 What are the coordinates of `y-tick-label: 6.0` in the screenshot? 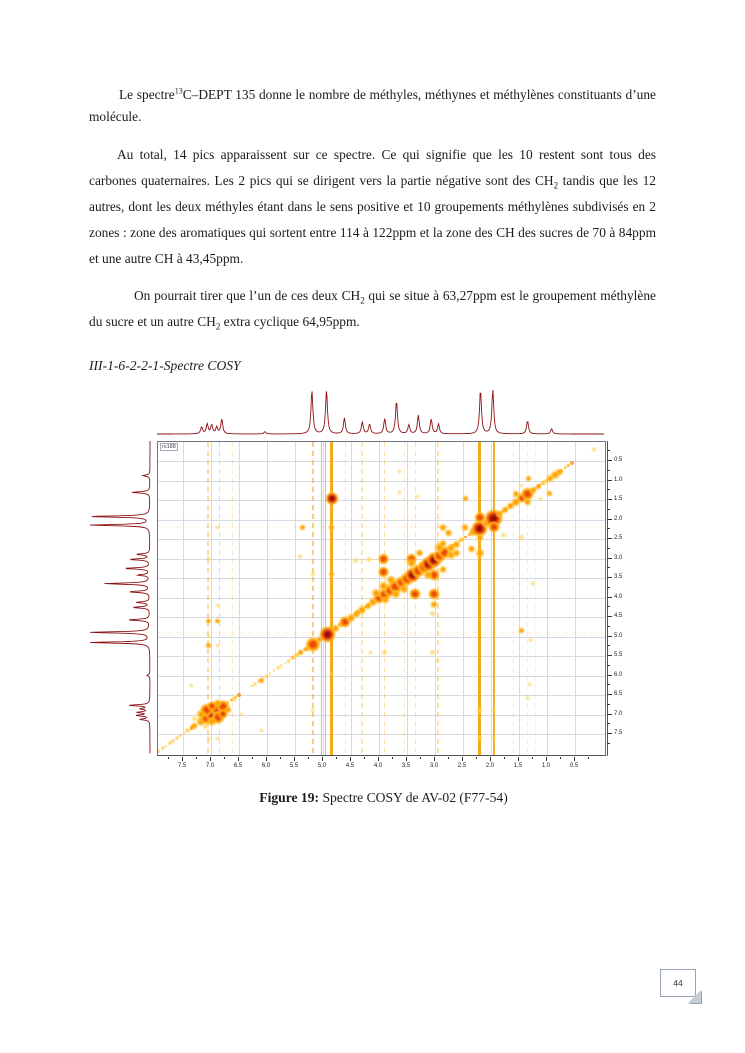 It's located at (618, 674).